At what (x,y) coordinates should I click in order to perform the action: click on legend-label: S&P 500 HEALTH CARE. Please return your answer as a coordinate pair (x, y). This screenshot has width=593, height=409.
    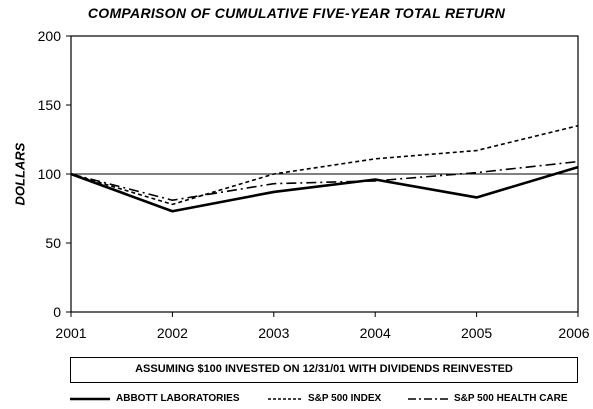
    Looking at the image, I should click on (511, 398).